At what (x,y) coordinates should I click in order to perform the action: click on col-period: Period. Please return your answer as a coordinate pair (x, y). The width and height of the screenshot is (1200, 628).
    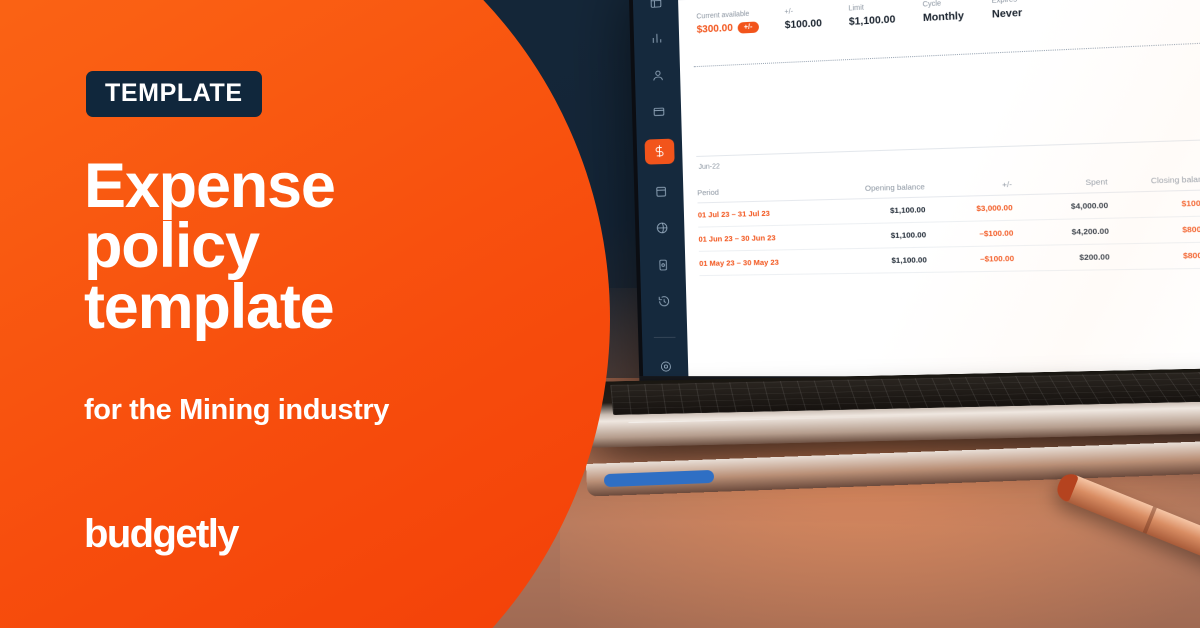
    Looking at the image, I should click on (708, 192).